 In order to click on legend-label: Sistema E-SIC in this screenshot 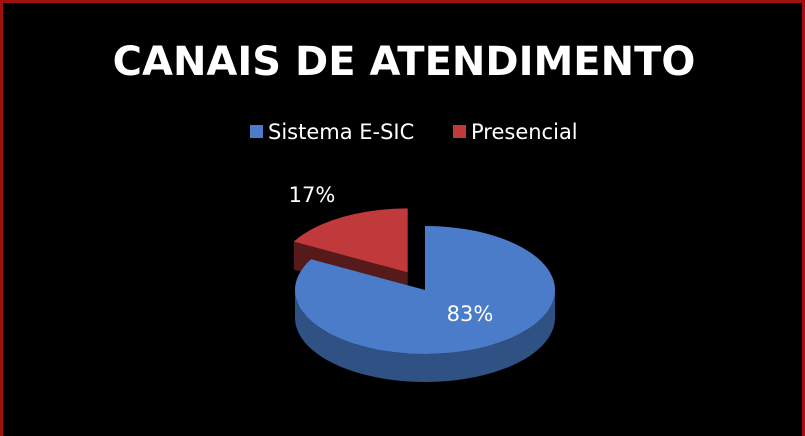, I will do `click(341, 132)`.